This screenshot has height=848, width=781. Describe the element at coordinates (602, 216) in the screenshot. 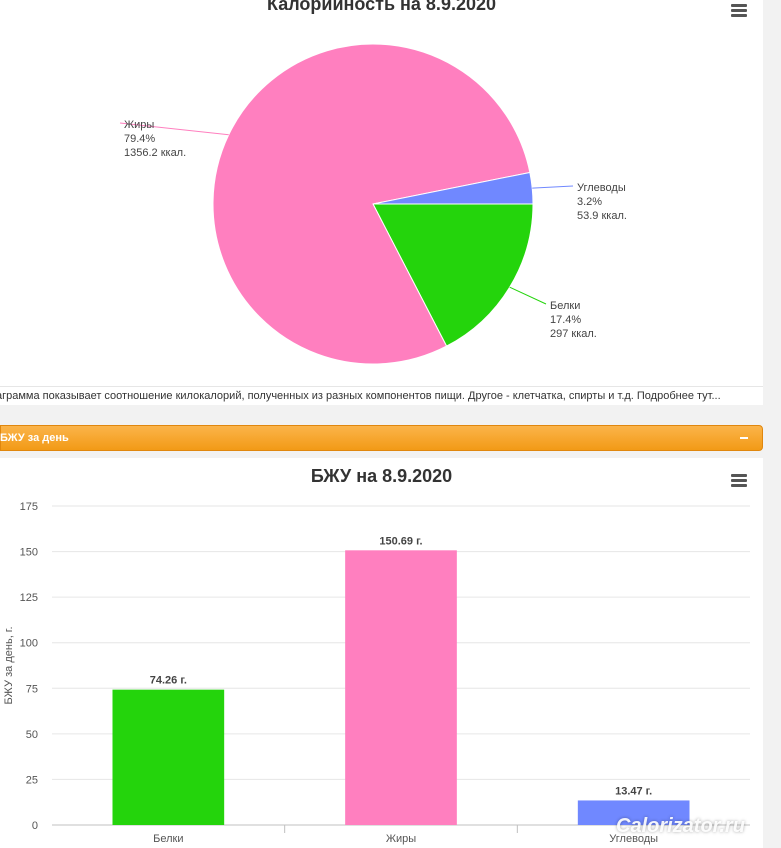

I see `pie-label-3-line-3: 53.9 ккал.` at that location.